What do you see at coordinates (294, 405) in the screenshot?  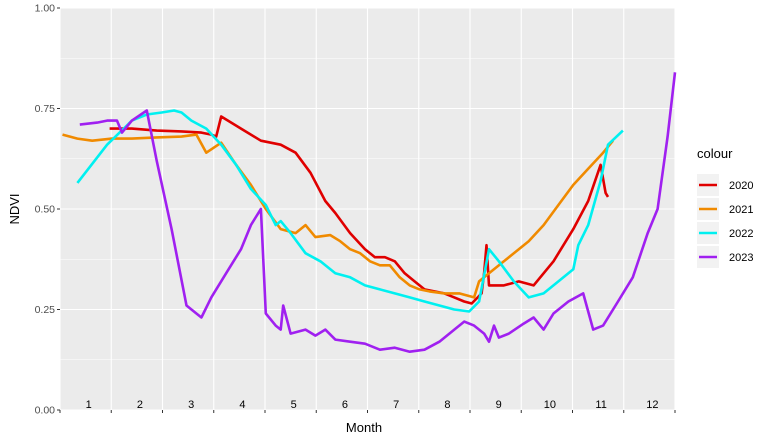 I see `category-label: 5` at bounding box center [294, 405].